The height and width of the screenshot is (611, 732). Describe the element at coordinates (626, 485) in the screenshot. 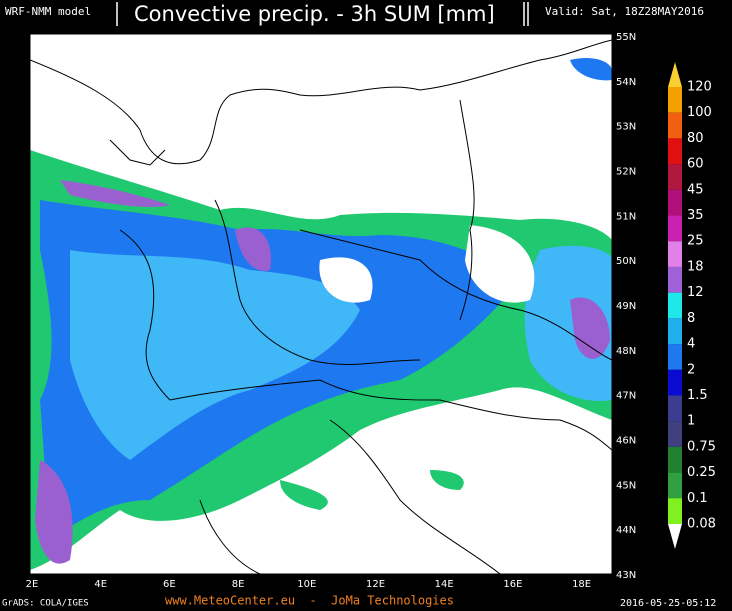

I see `lat-label: 45N` at that location.